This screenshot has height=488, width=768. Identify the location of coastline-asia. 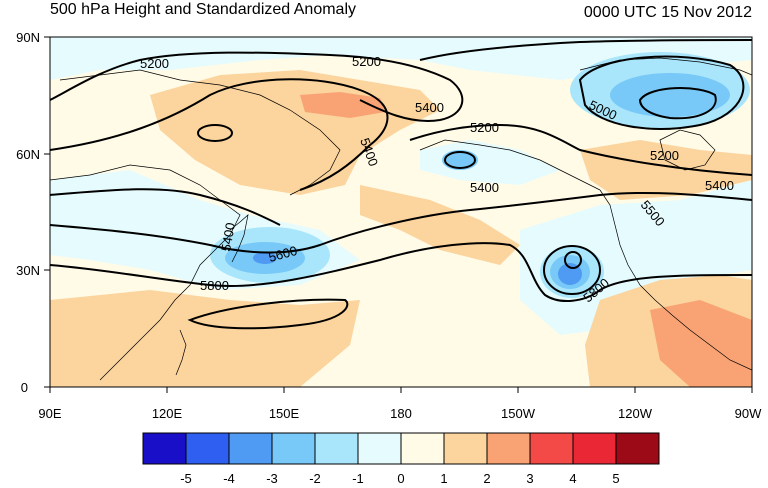
(145, 272).